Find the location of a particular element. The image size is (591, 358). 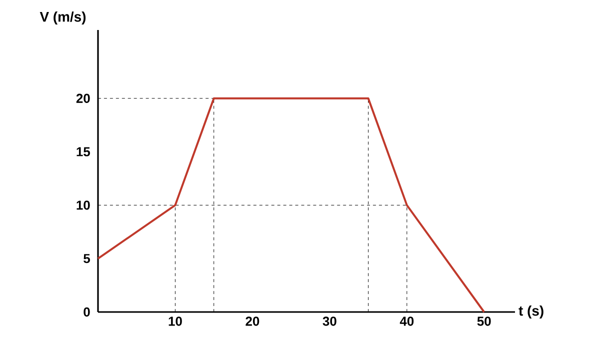

y-tick-label: 0 is located at coordinates (87, 312).